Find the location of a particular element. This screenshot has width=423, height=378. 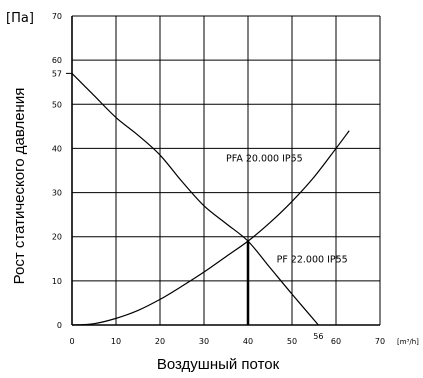

x-annotation-label-56: 56 is located at coordinates (318, 336).